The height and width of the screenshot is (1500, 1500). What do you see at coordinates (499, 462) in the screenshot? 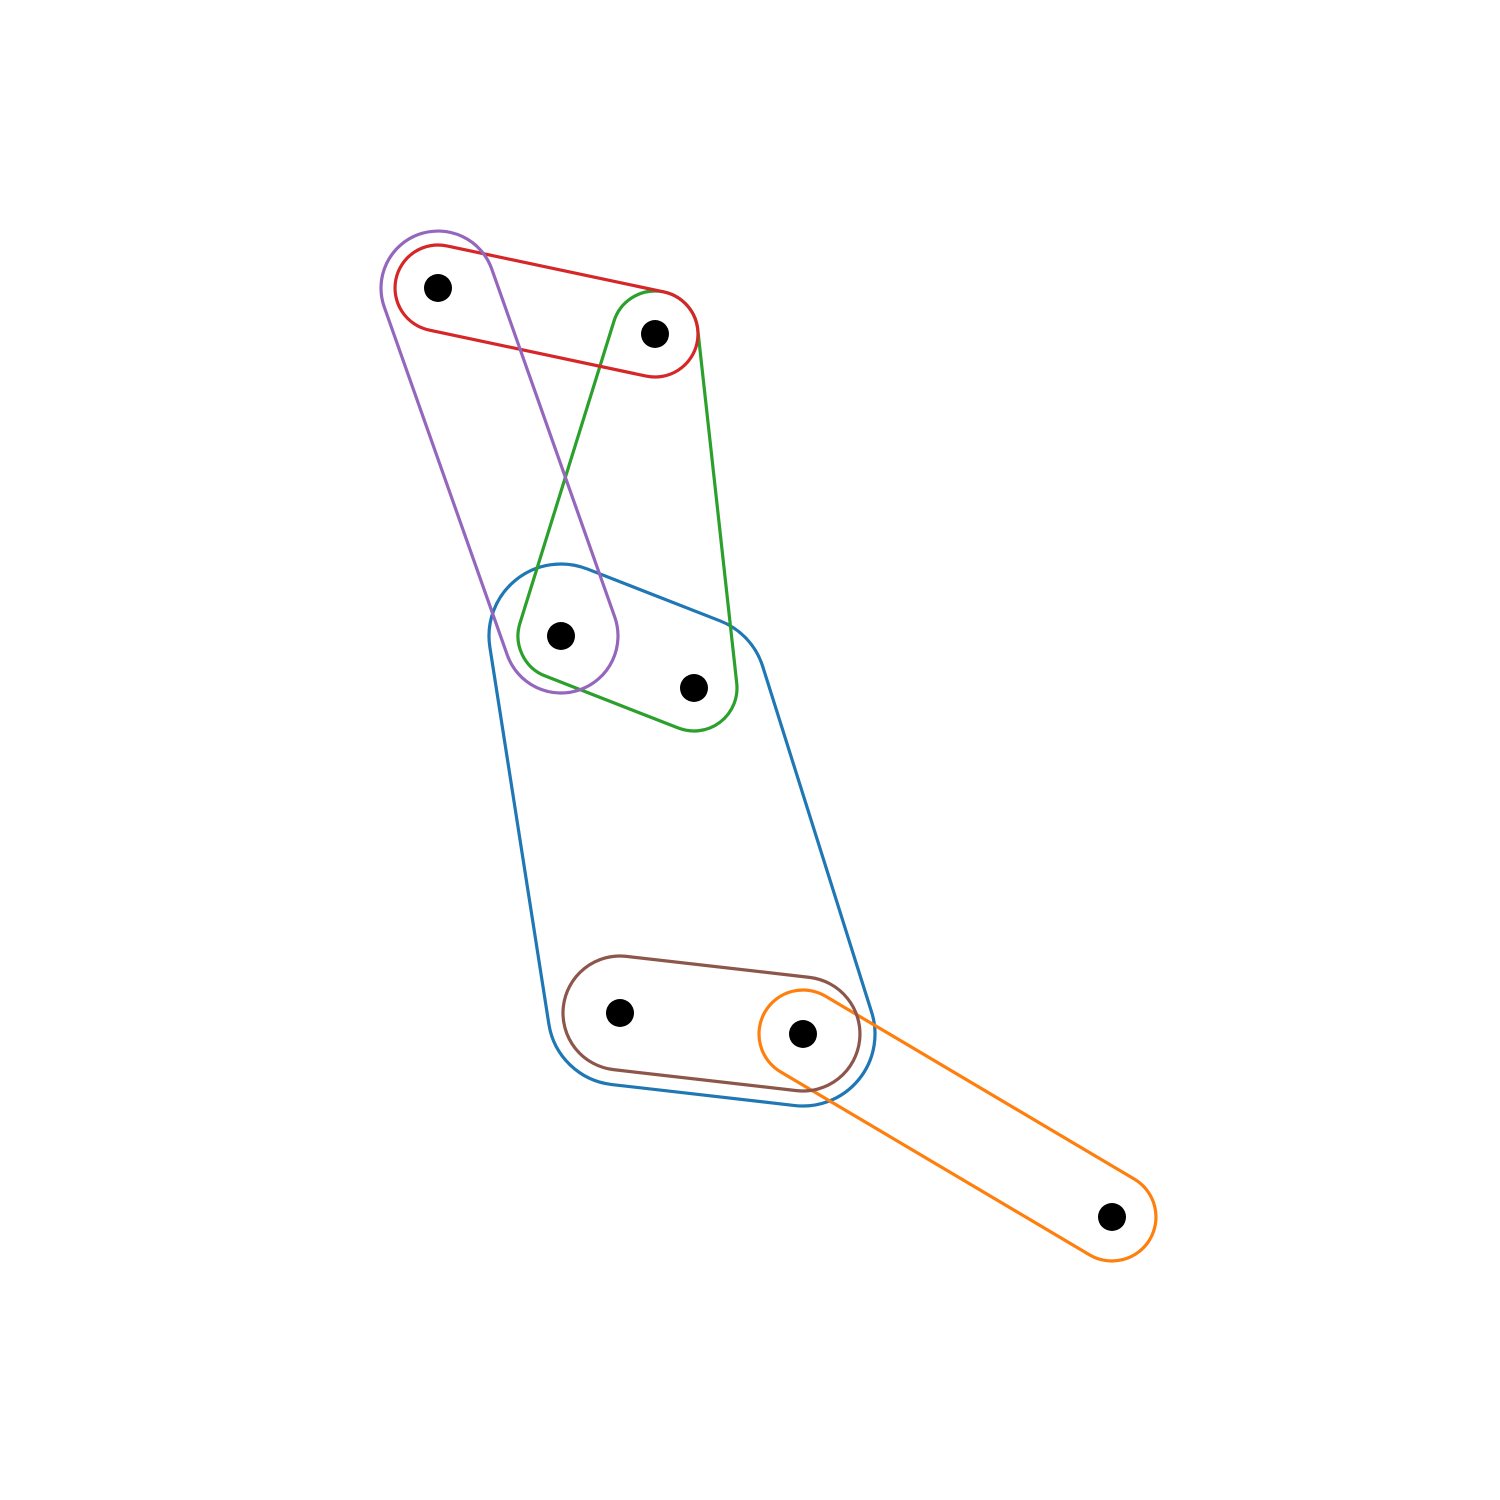
I see `hyperedge-purple` at bounding box center [499, 462].